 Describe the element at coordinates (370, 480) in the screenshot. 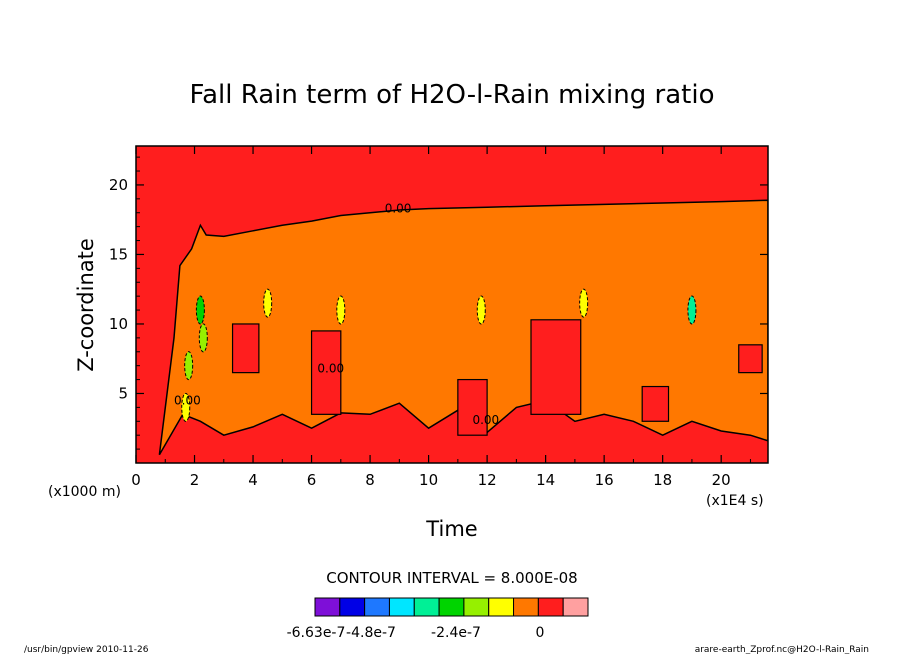

I see `x-tick-label: 8` at that location.